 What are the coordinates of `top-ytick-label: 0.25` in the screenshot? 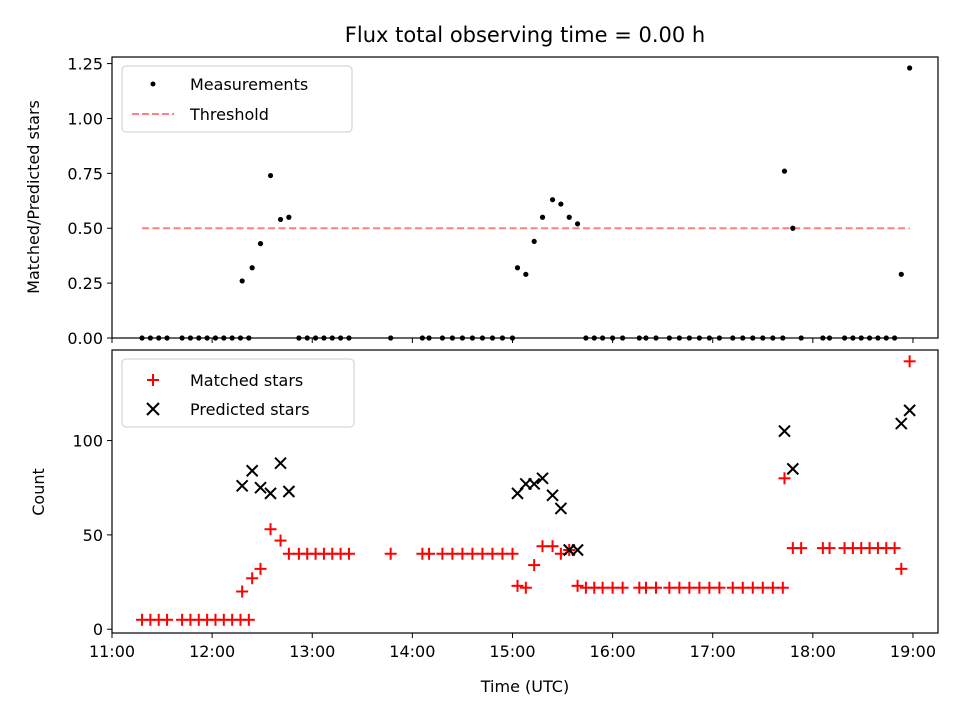 It's located at (85, 283).